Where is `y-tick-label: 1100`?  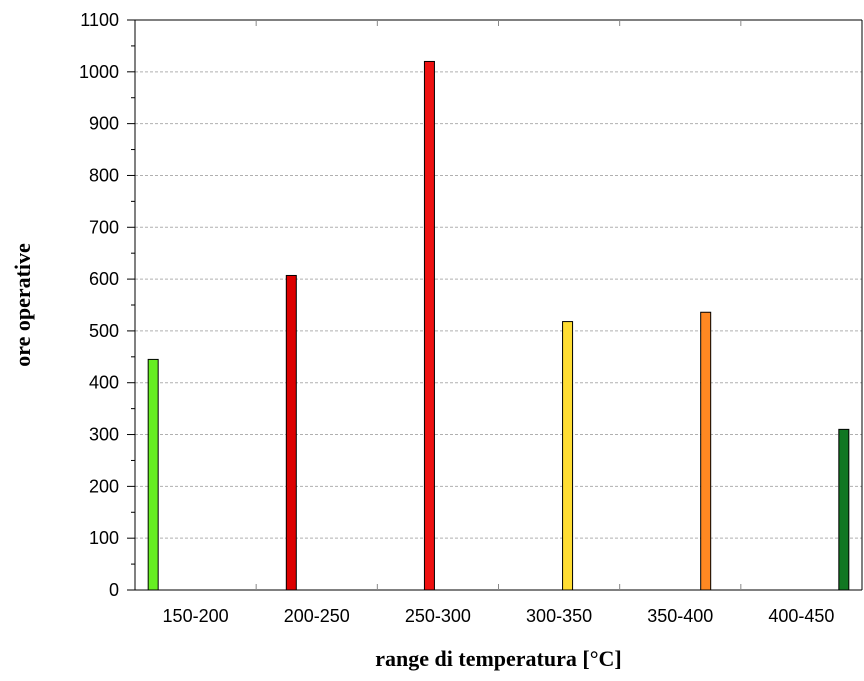
y-tick-label: 1100 is located at coordinates (99, 20).